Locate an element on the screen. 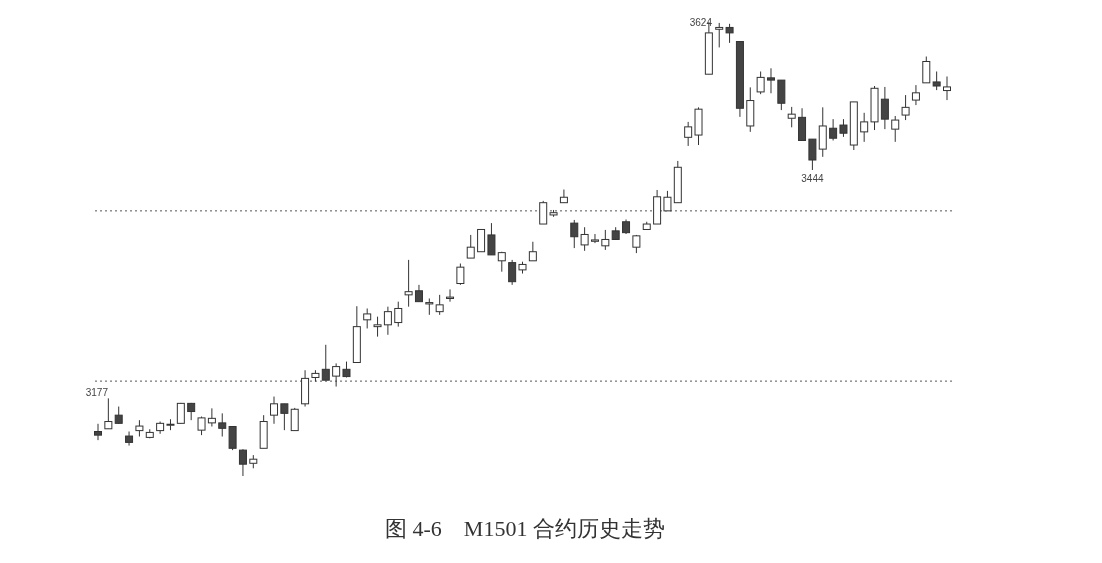  annotation: 3177 is located at coordinates (96, 392).